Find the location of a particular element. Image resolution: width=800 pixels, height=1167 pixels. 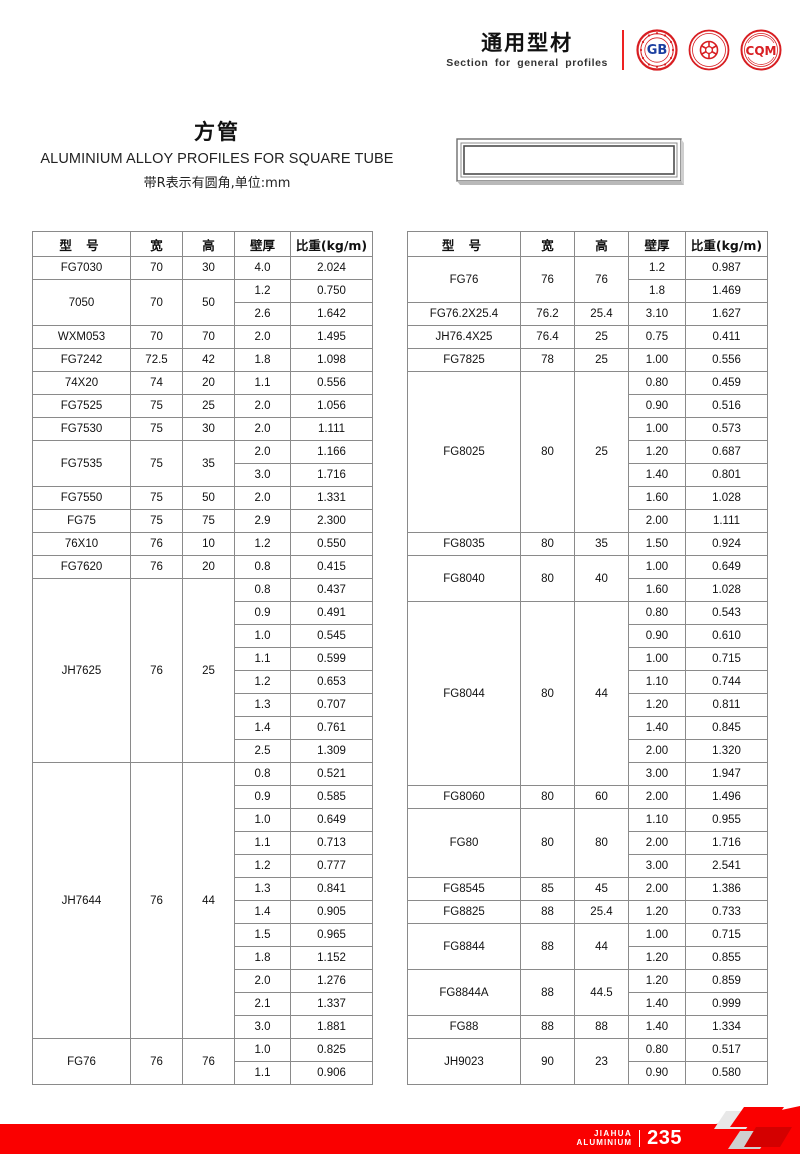

model-cell: FG7030 is located at coordinates (81, 268).